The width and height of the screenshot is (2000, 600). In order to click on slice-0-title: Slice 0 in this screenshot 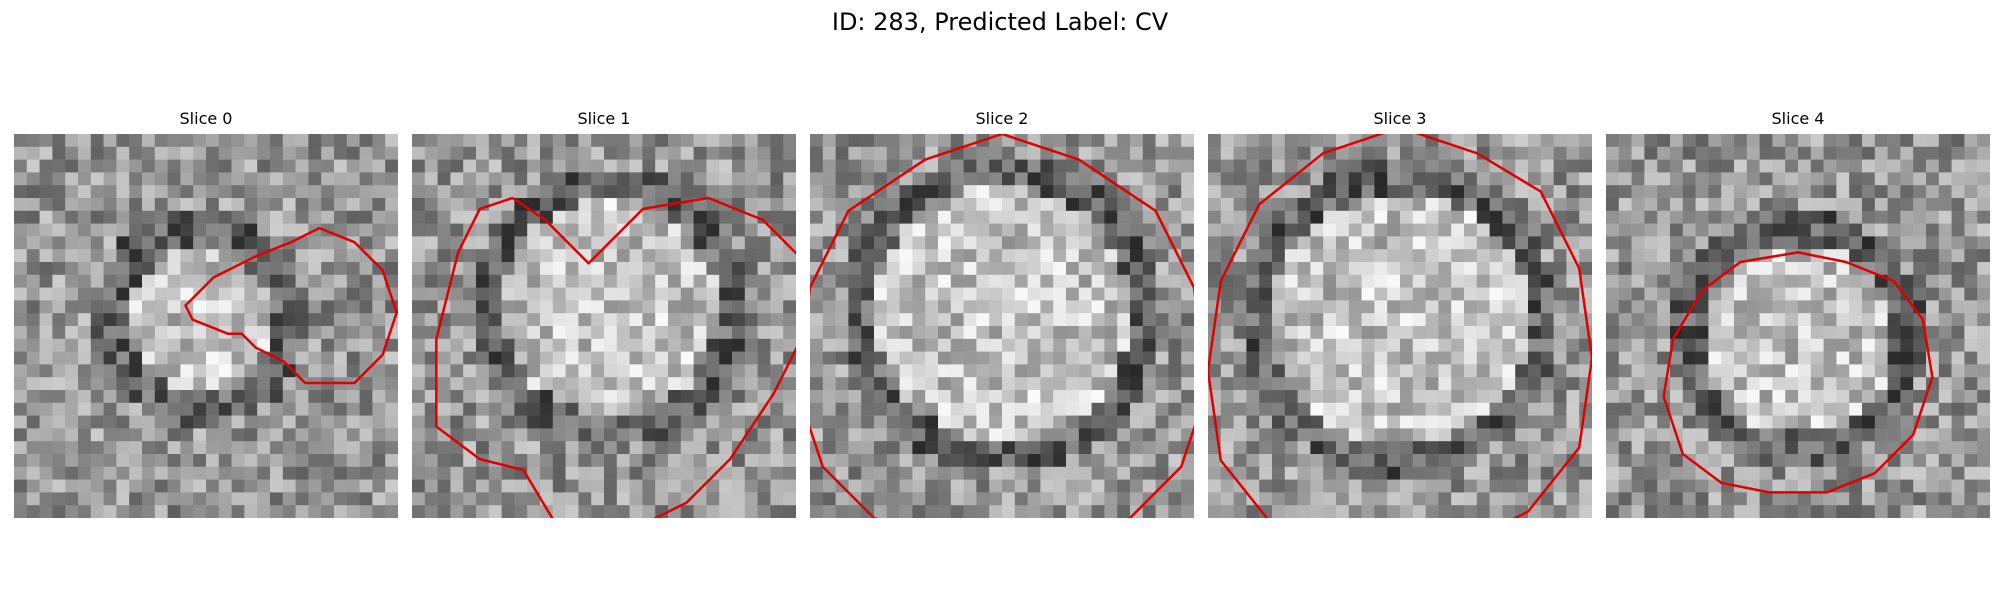, I will do `click(206, 118)`.